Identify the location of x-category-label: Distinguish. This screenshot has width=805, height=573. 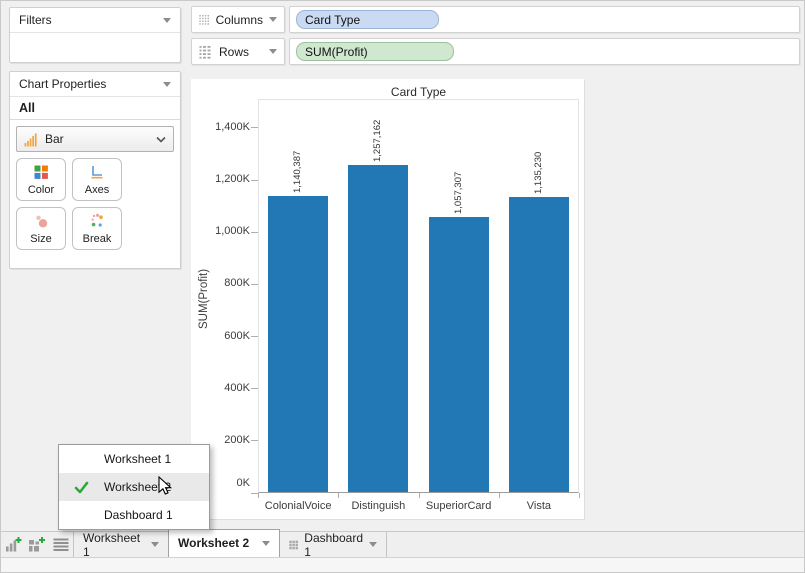
(378, 506).